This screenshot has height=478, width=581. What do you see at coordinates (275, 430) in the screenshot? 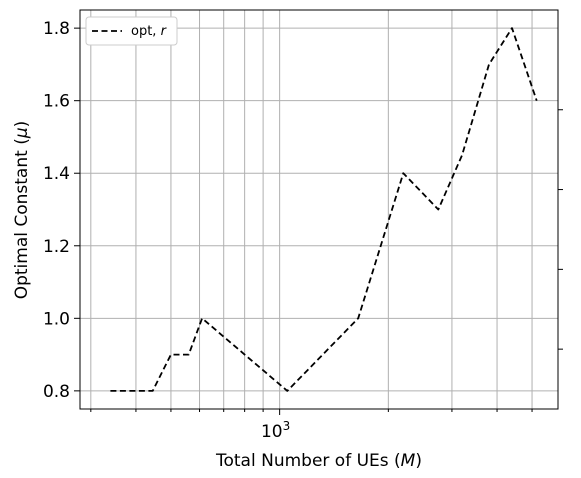
I see `x-tick-label: 103` at bounding box center [275, 430].